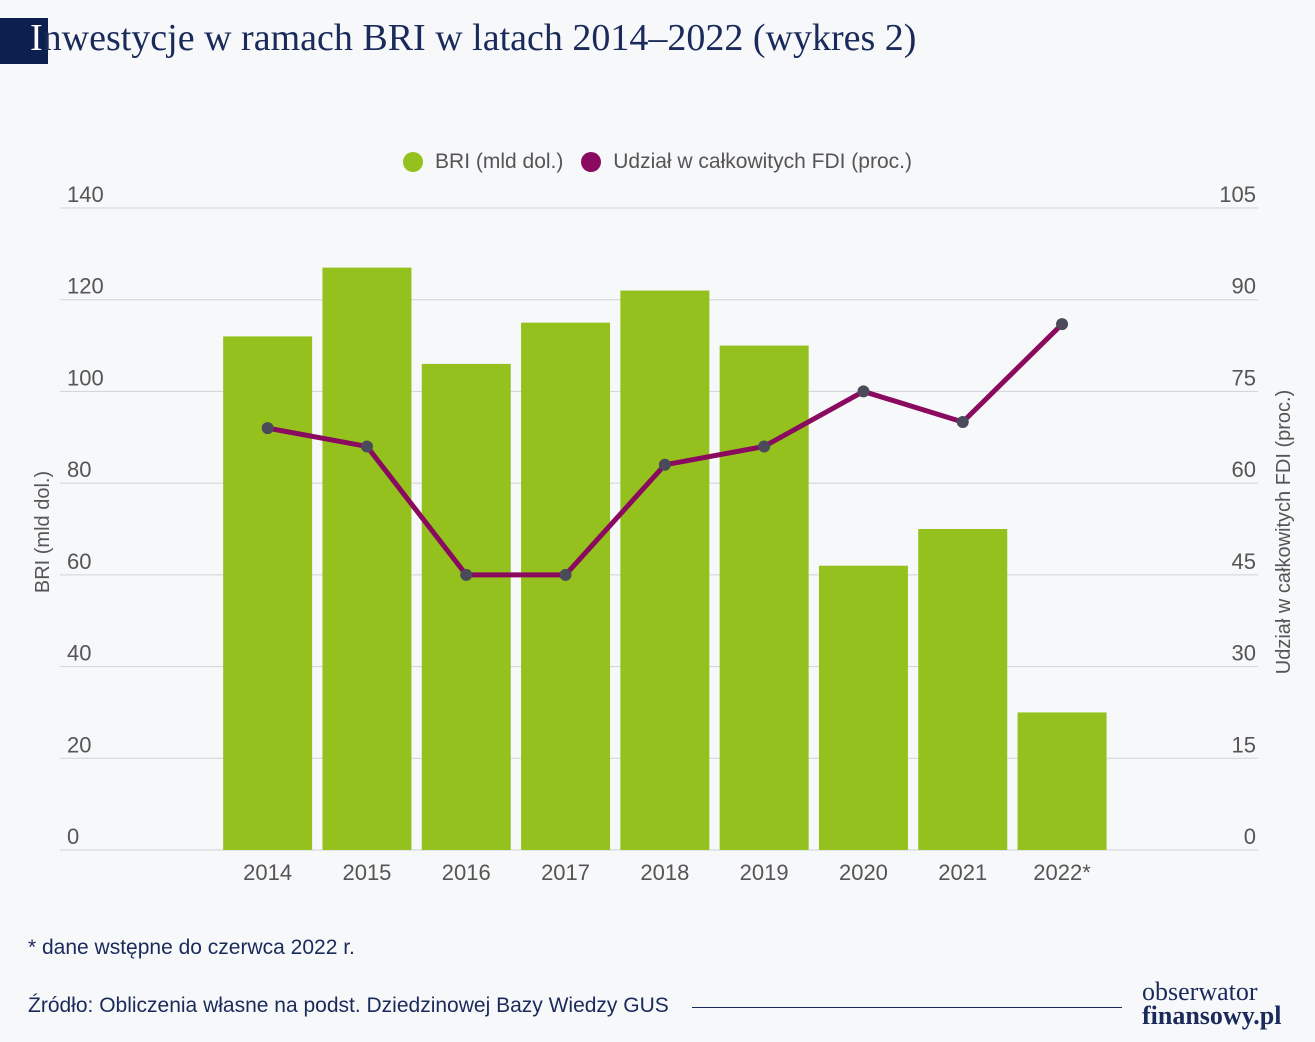 The width and height of the screenshot is (1315, 1042). Describe the element at coordinates (1250, 836) in the screenshot. I see `y-right-tick-label: 0` at that location.